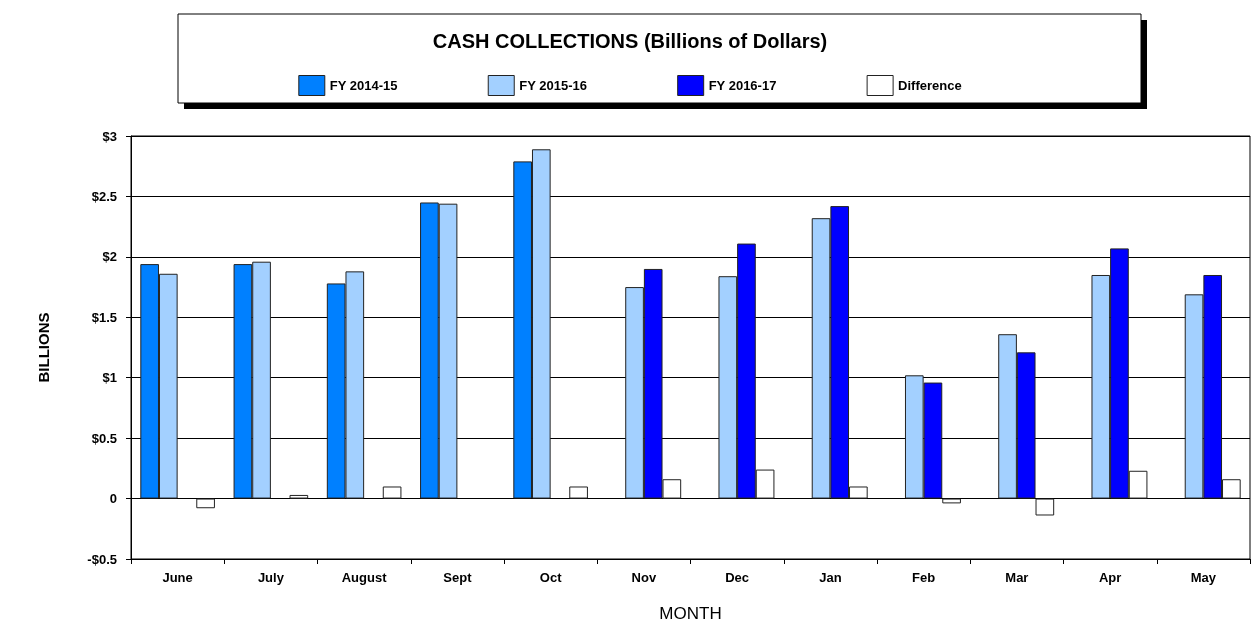 This screenshot has width=1260, height=635. Describe the element at coordinates (690, 613) in the screenshot. I see `x-axis-title: MONTH` at that location.